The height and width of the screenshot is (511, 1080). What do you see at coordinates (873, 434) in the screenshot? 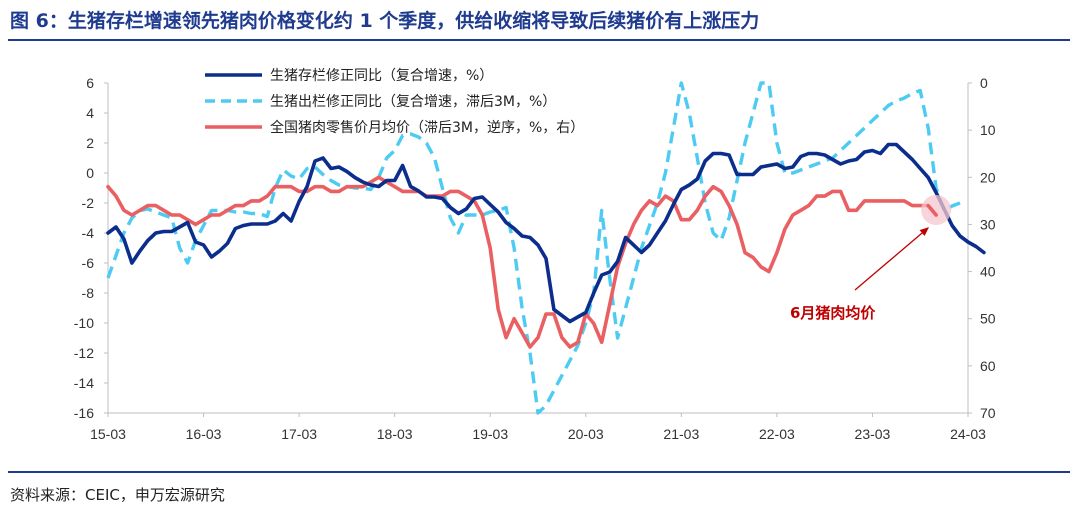
I see `x-tick-label: 23-03` at bounding box center [873, 434].